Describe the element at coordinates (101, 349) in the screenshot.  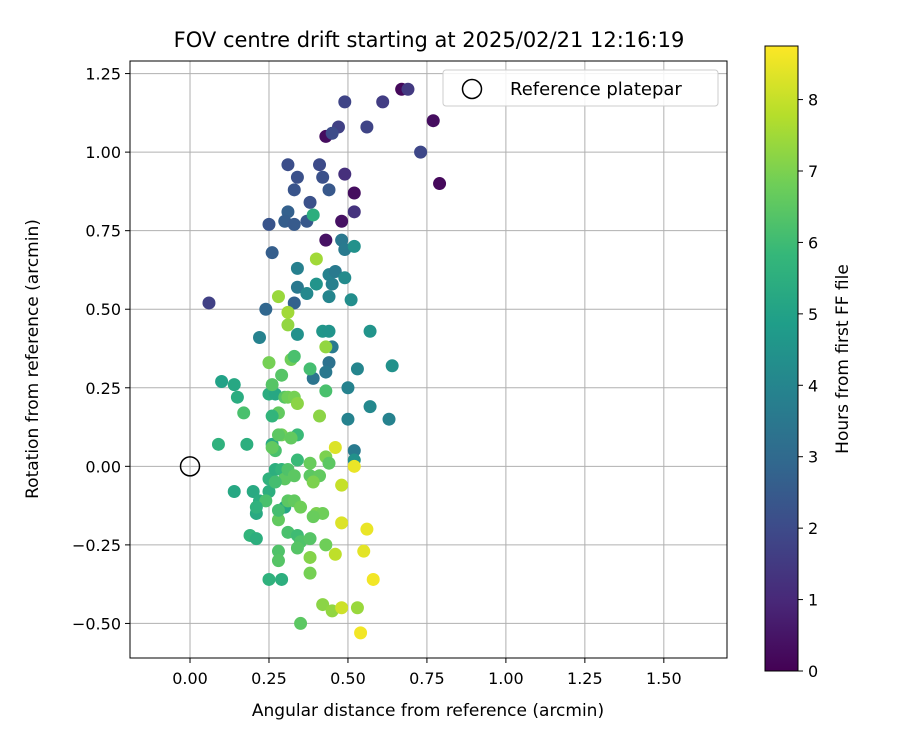
I see `y-axis-ticks: −0.50 −0.25 0.00 0.25 0.50 0.75 1.00 1.25` at that location.